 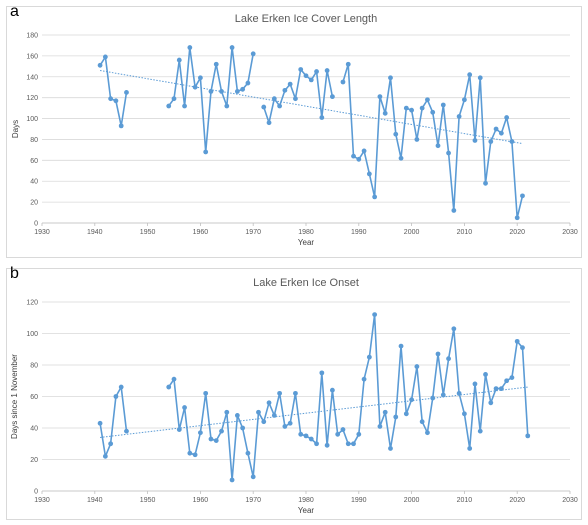 I want to click on y-tick-label: 100, so click(x=32, y=119).